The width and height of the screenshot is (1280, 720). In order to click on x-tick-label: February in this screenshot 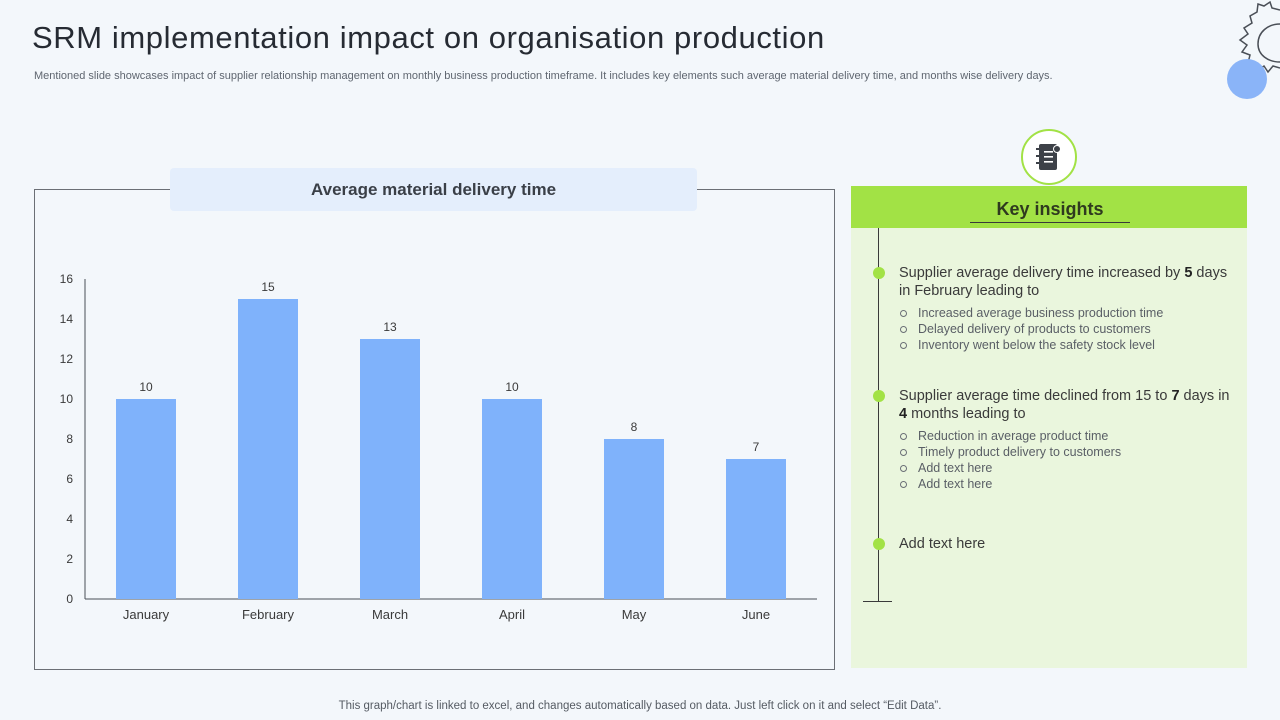, I will do `click(268, 614)`.